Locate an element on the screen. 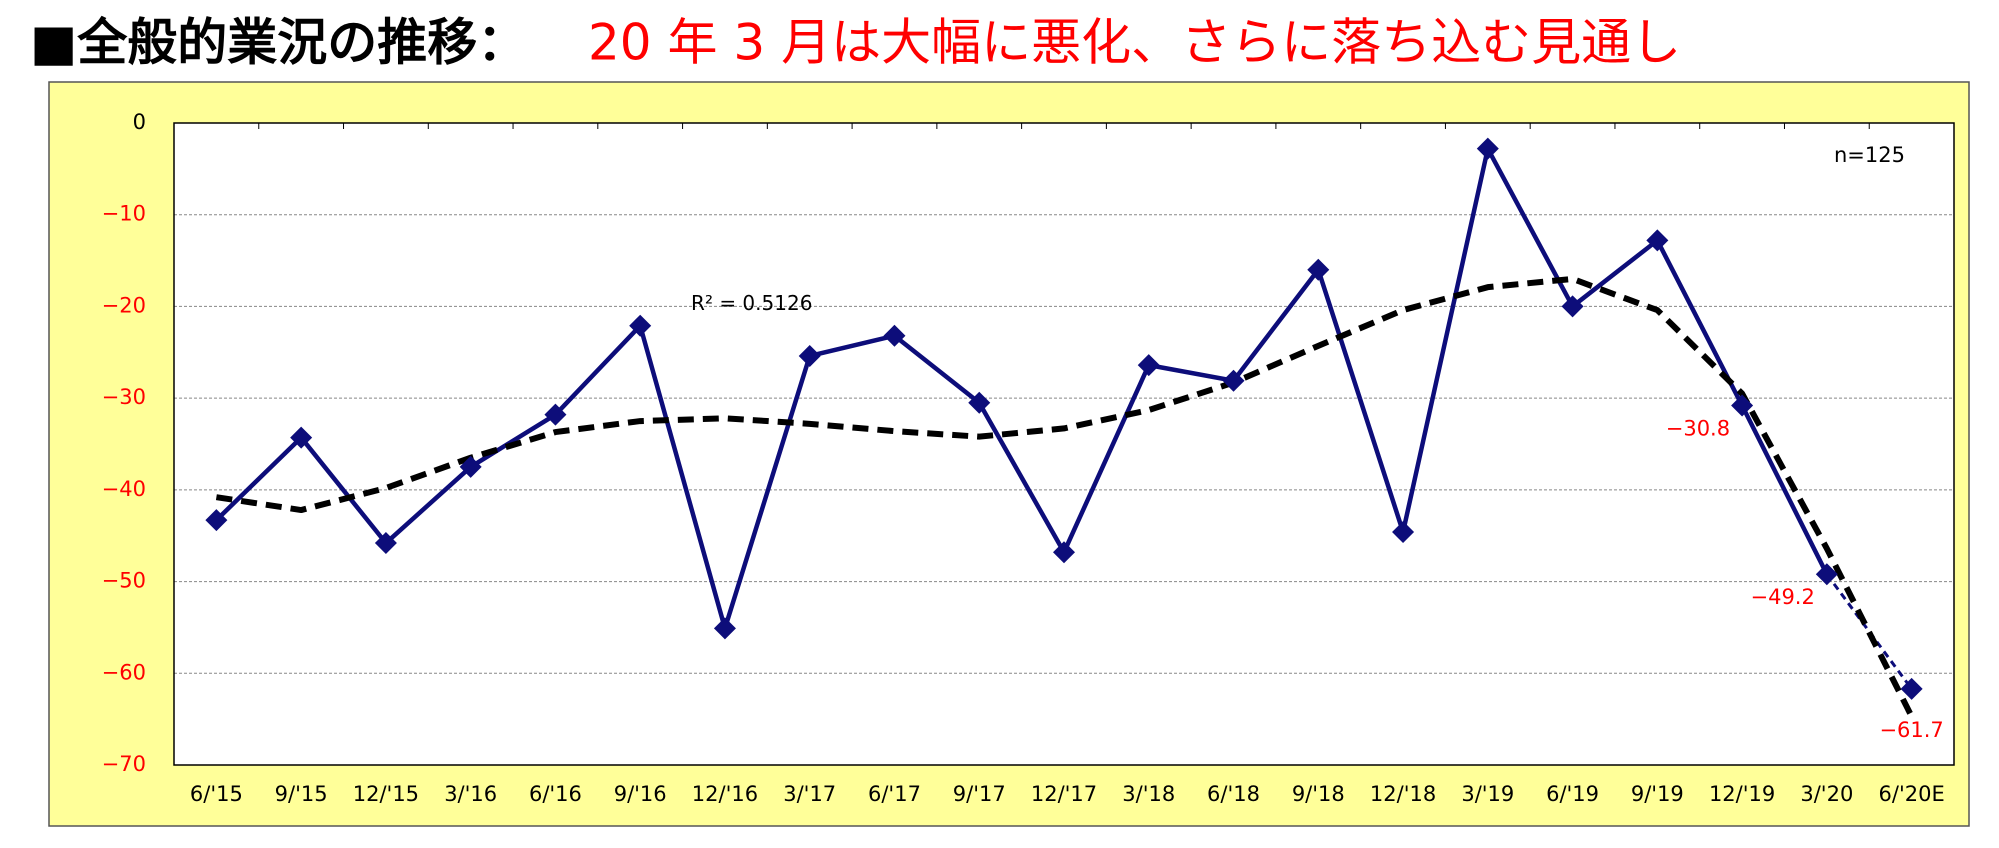 Image resolution: width=1999 pixels, height=848 pixels. x-tick-label: 9/'17 is located at coordinates (979, 794).